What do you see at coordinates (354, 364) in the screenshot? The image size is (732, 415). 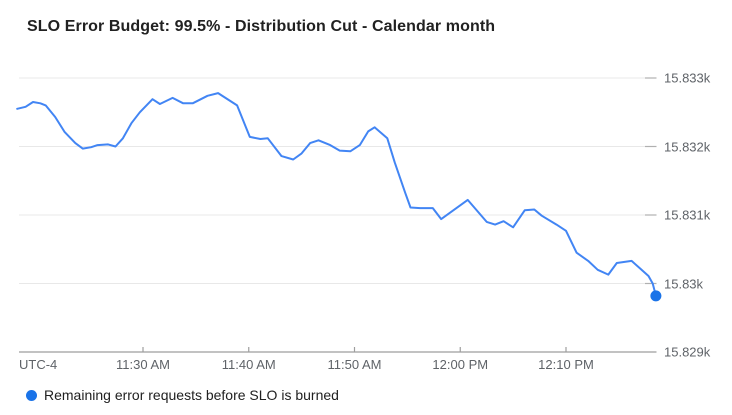 I see `x-tick-label: 11:50 AM` at bounding box center [354, 364].